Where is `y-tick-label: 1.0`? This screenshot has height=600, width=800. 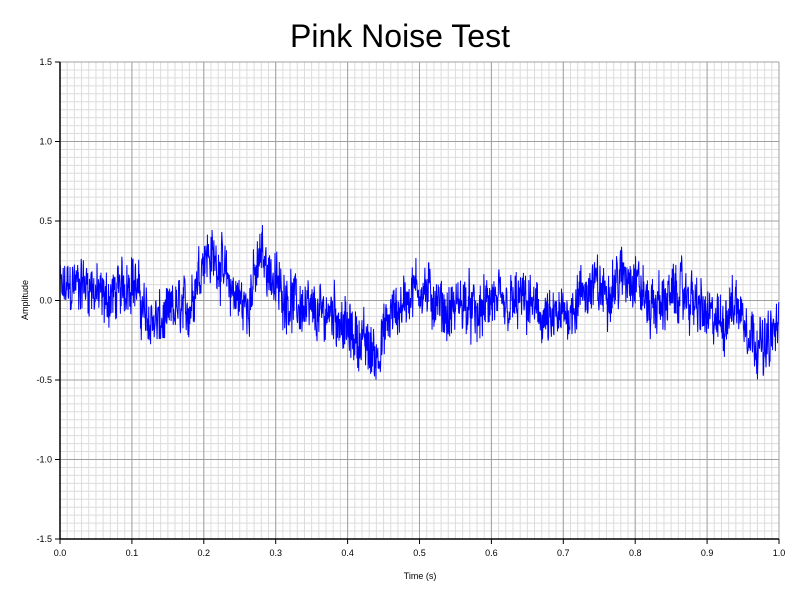 y-tick-label: 1.0 is located at coordinates (45, 142).